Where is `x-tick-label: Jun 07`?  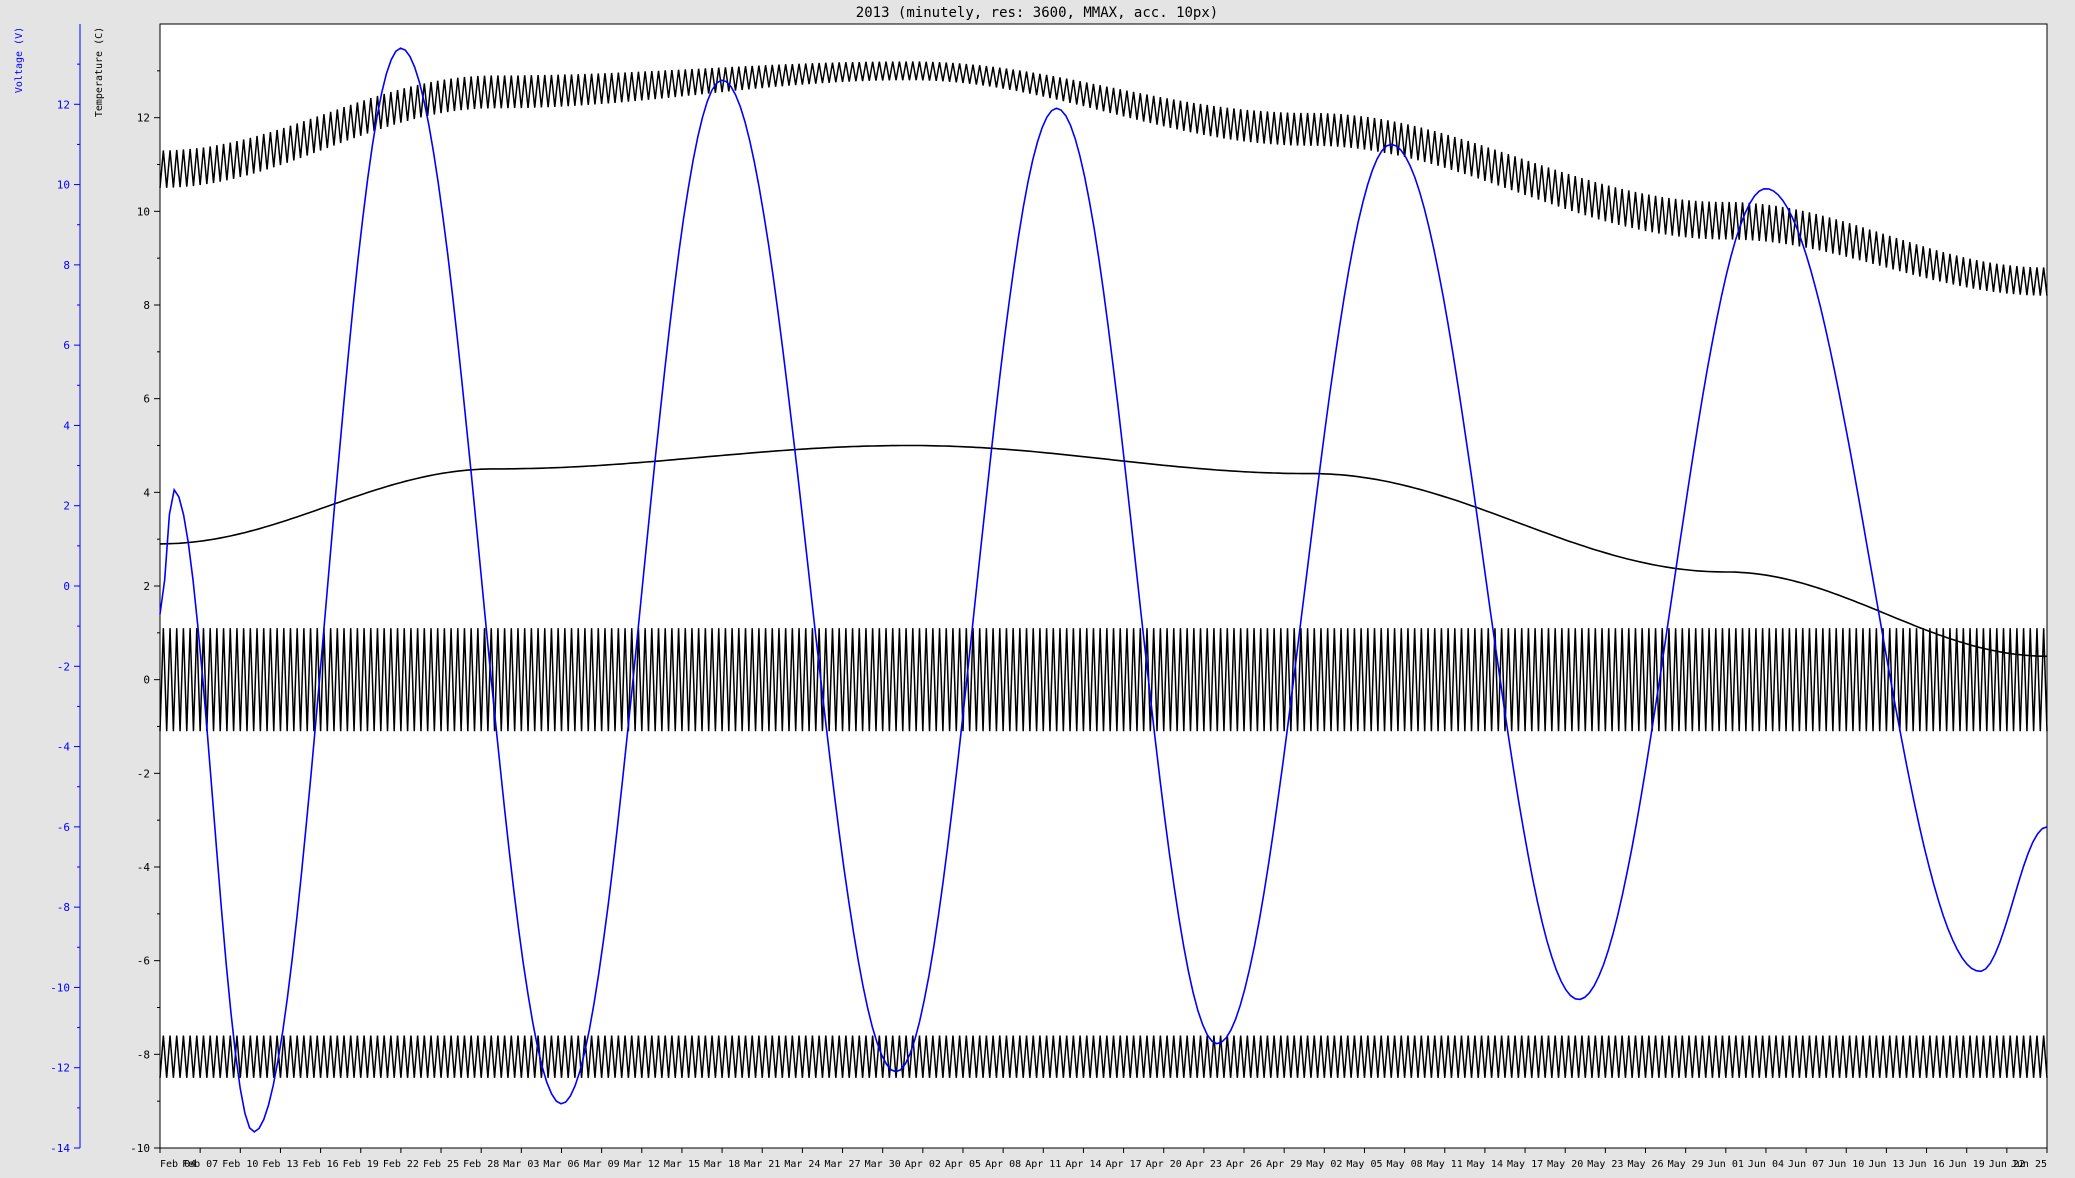 x-tick-label: Jun 07 is located at coordinates (1806, 1164).